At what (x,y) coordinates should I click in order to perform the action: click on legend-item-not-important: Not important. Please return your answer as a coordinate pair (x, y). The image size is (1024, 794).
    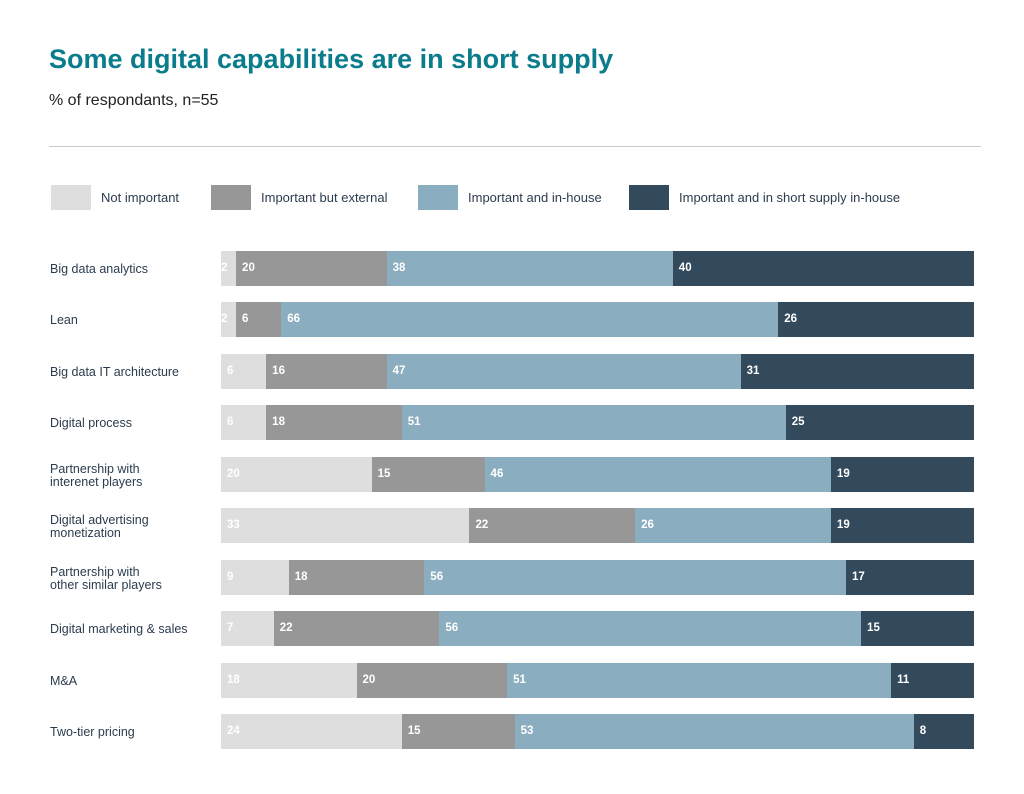
    Looking at the image, I should click on (115, 197).